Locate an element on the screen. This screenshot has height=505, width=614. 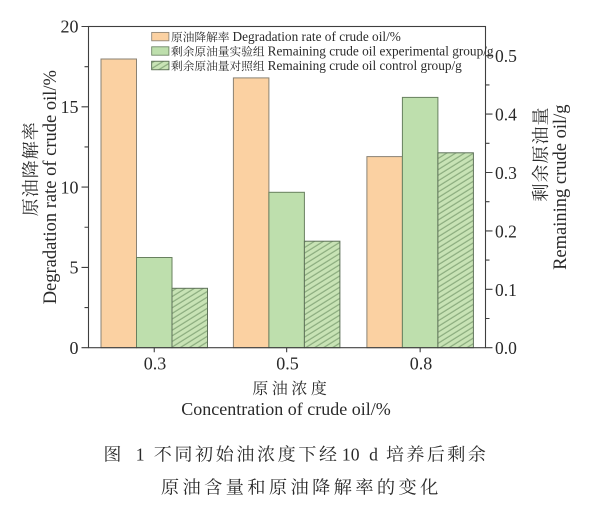
svg-text: 0.8 is located at coordinates (421, 364).